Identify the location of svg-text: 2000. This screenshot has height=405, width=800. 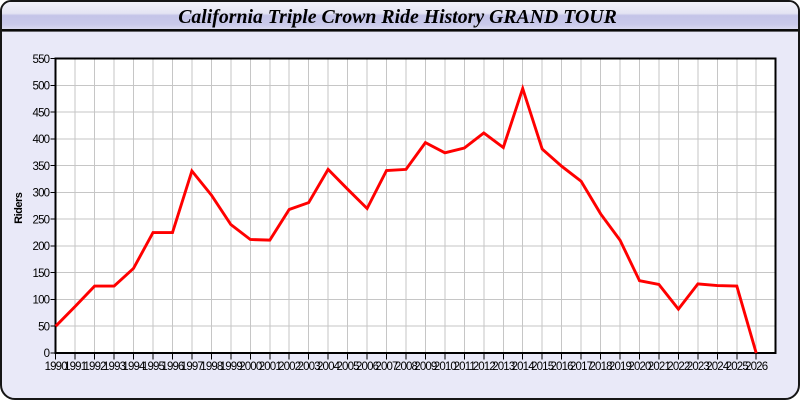
(250, 367).